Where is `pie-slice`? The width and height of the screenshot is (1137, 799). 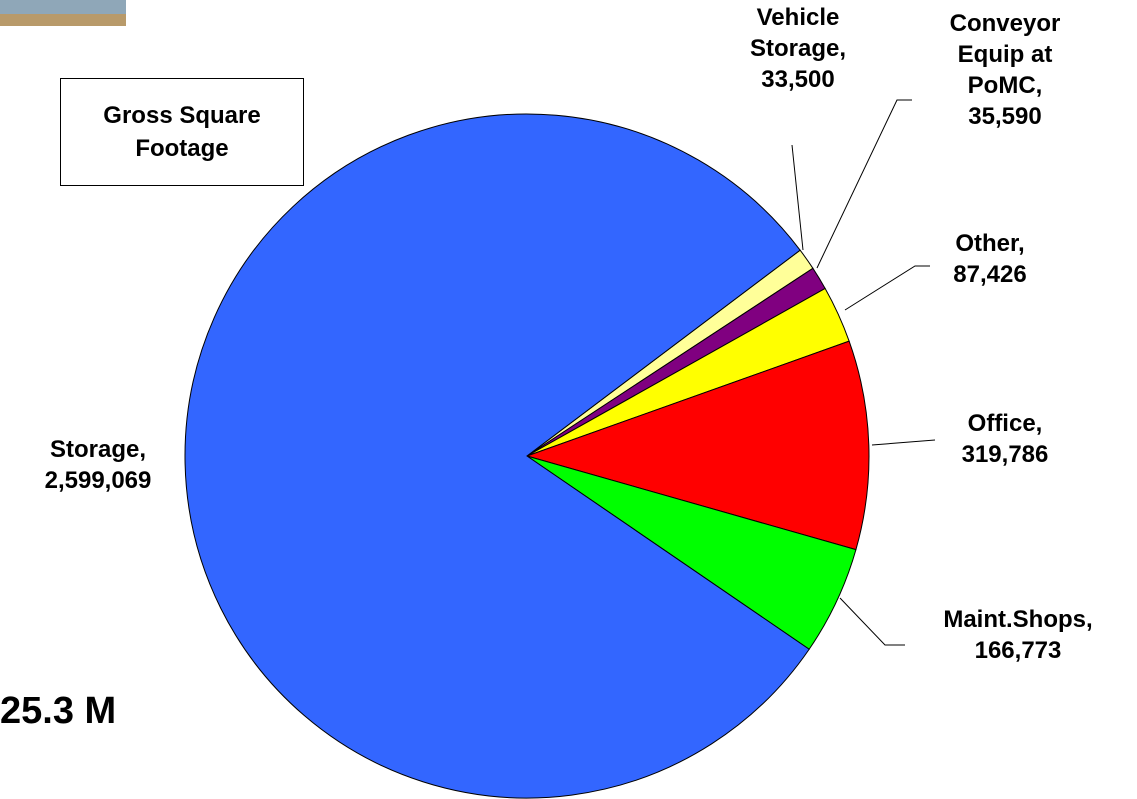 pie-slice is located at coordinates (697, 445).